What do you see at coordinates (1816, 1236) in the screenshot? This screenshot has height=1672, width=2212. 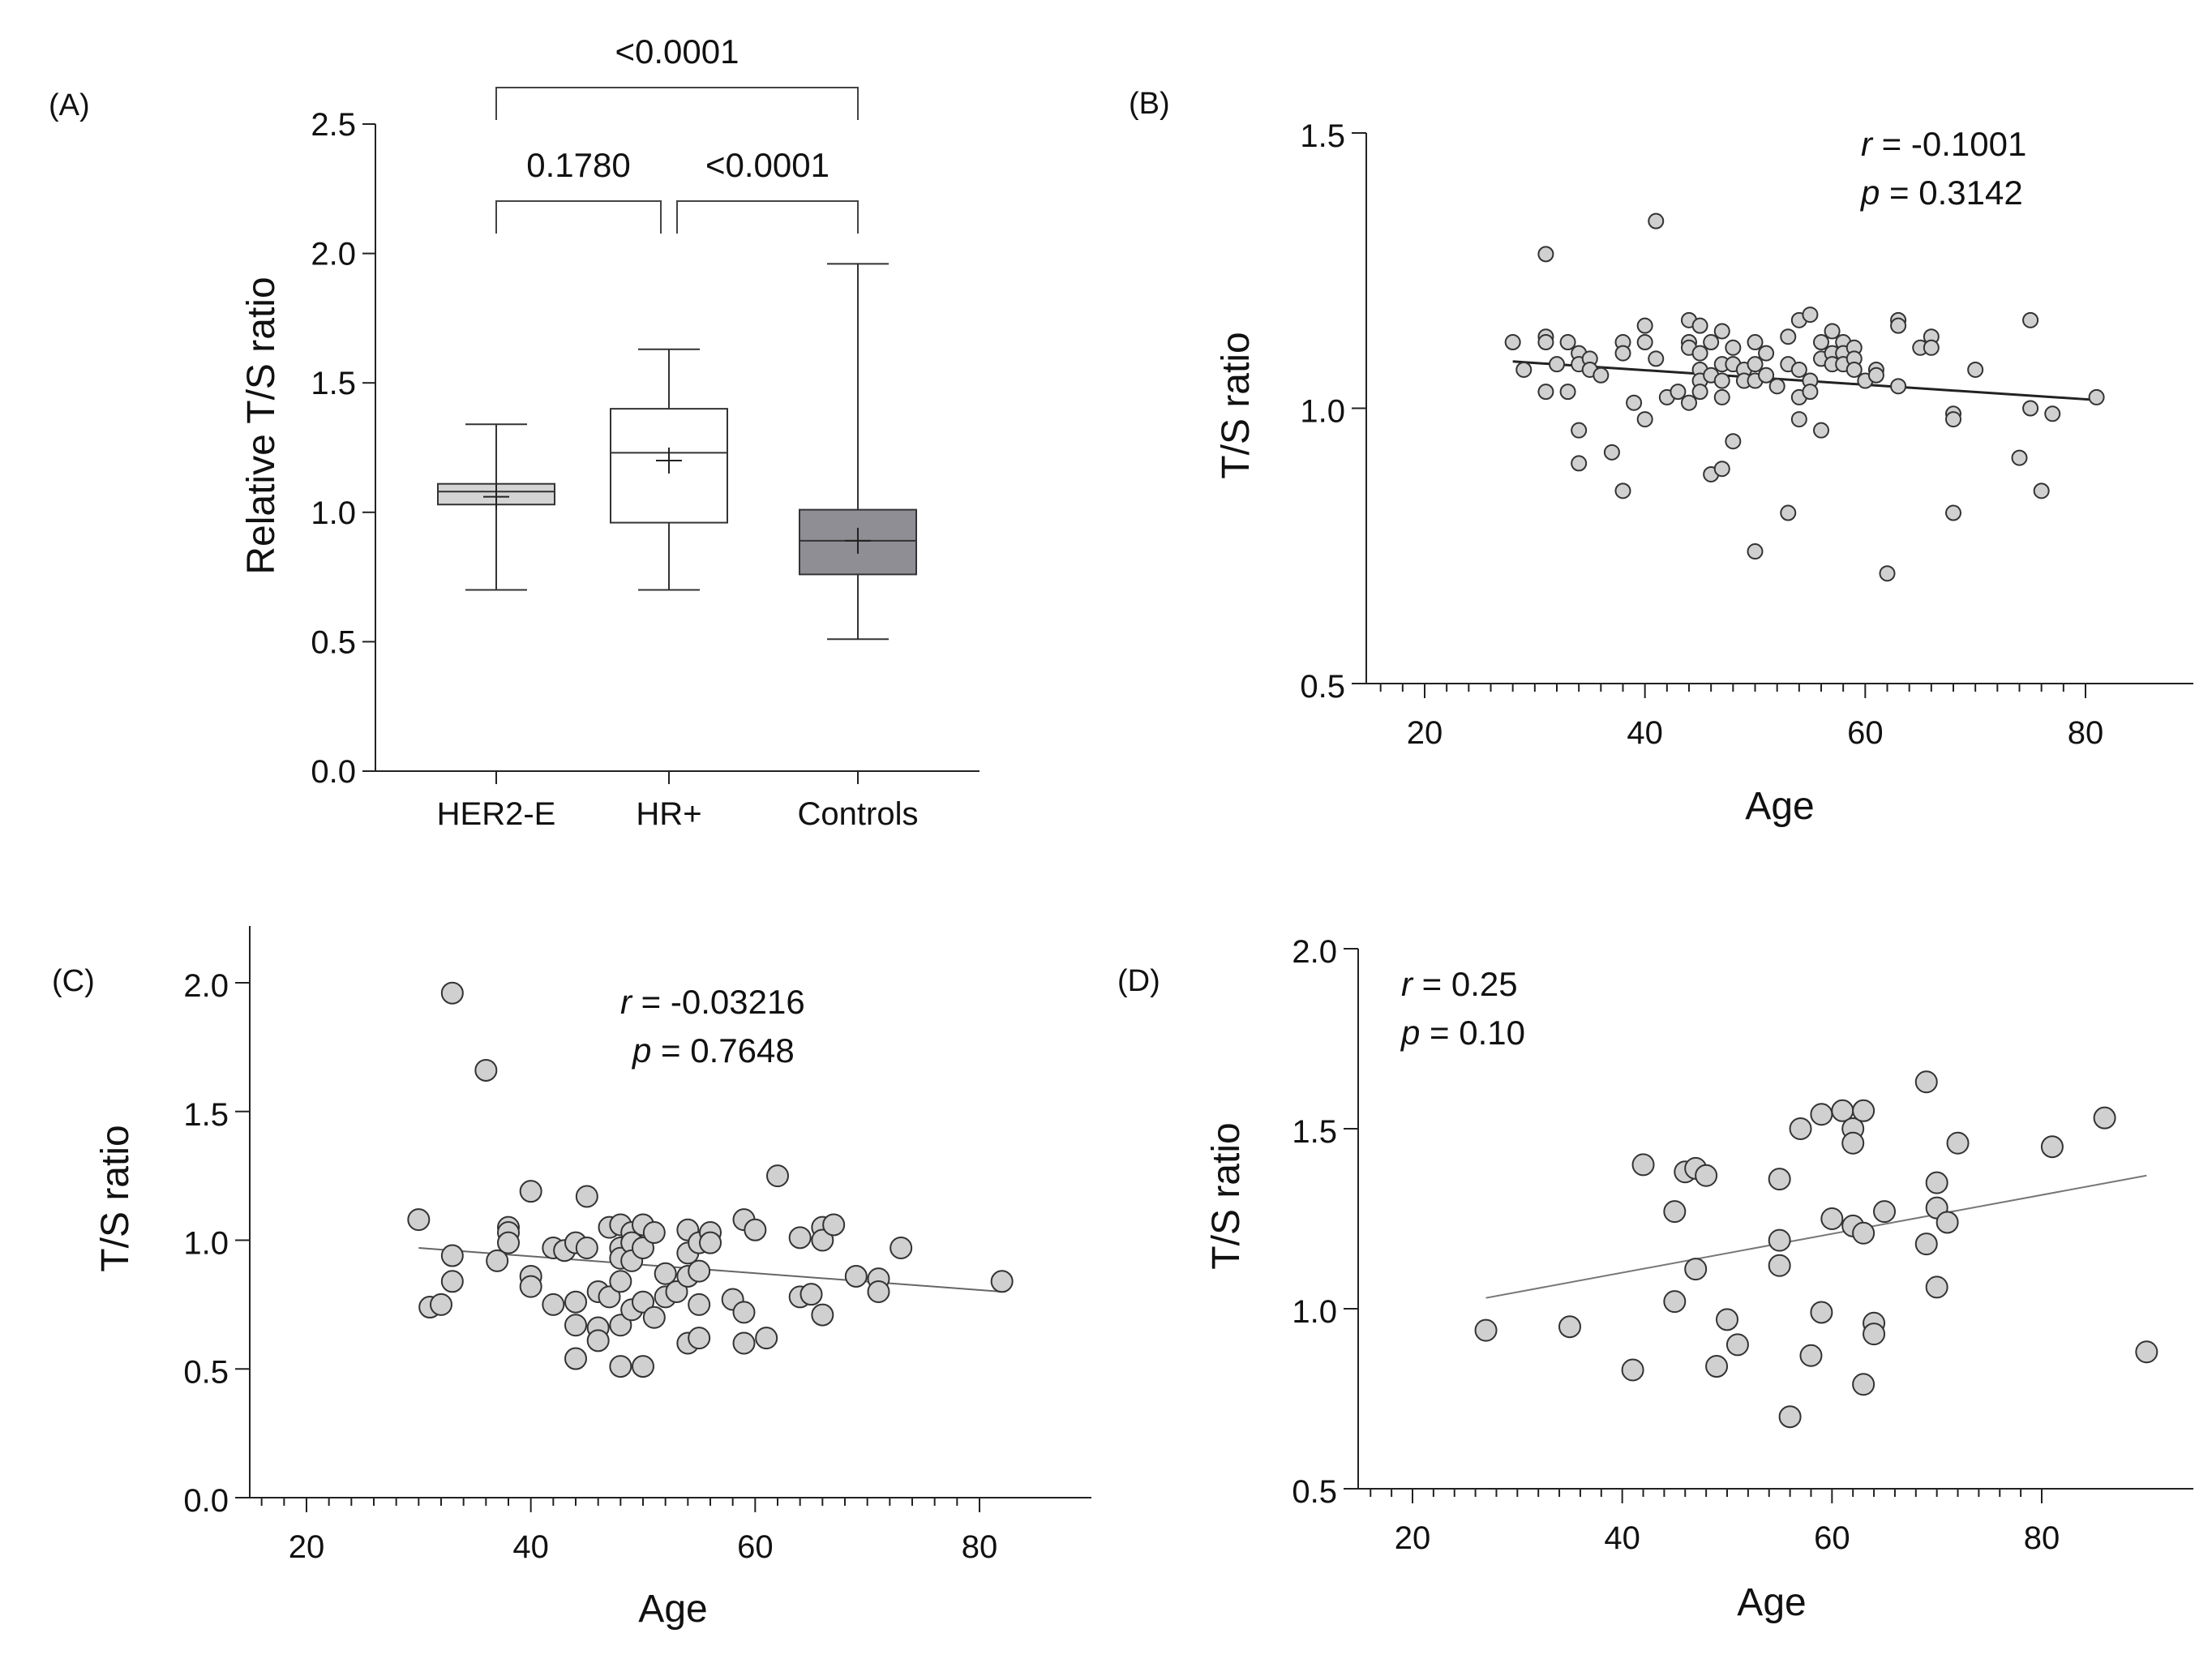 I see `panel-d-regression-line` at bounding box center [1816, 1236].